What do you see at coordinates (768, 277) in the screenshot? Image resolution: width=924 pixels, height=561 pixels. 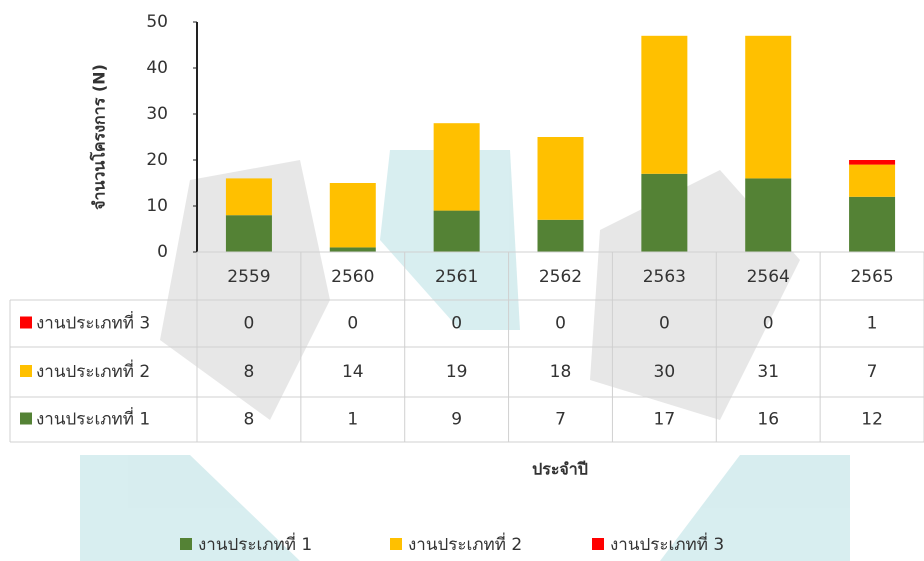 I see `x-tick-label: 2564` at bounding box center [768, 277].